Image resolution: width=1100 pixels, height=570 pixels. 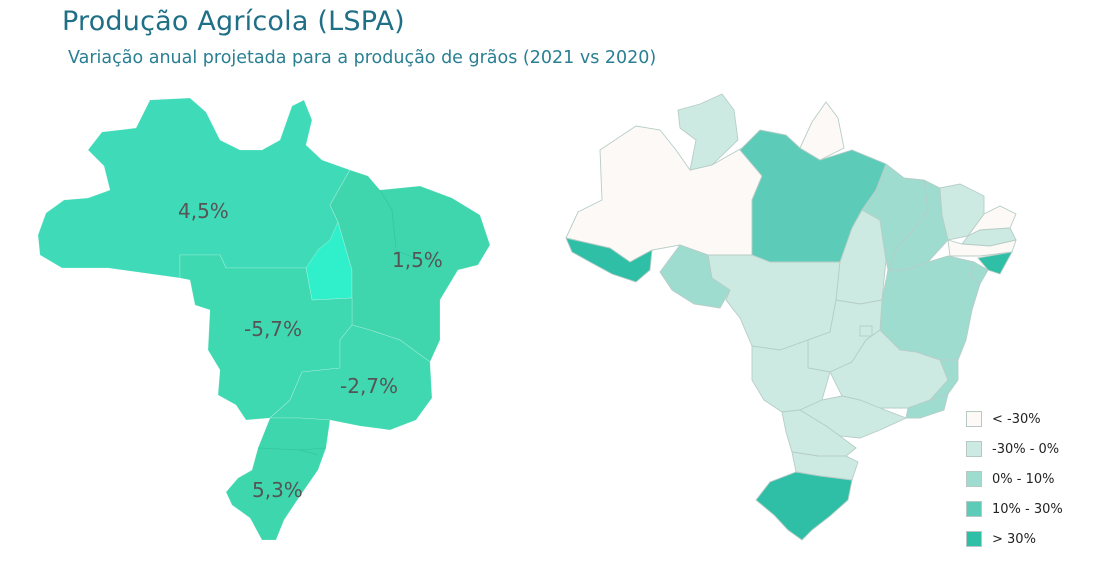 What do you see at coordinates (273, 329) in the screenshot?
I see `label-centro-oeste: -5,7%` at bounding box center [273, 329].